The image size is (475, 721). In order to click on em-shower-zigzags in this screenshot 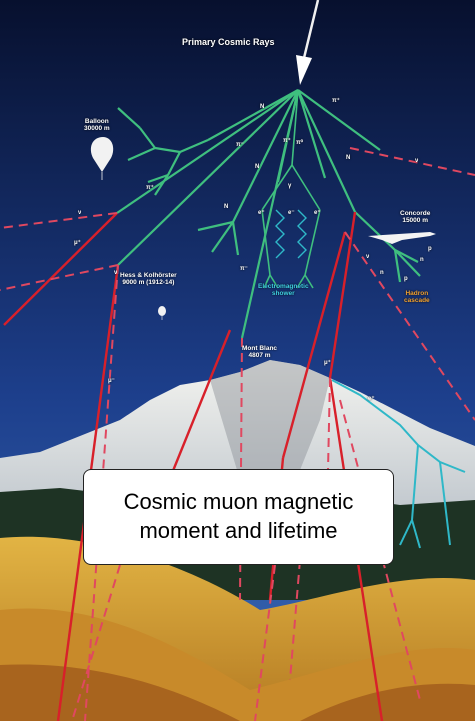, I will do `click(291, 234)`.